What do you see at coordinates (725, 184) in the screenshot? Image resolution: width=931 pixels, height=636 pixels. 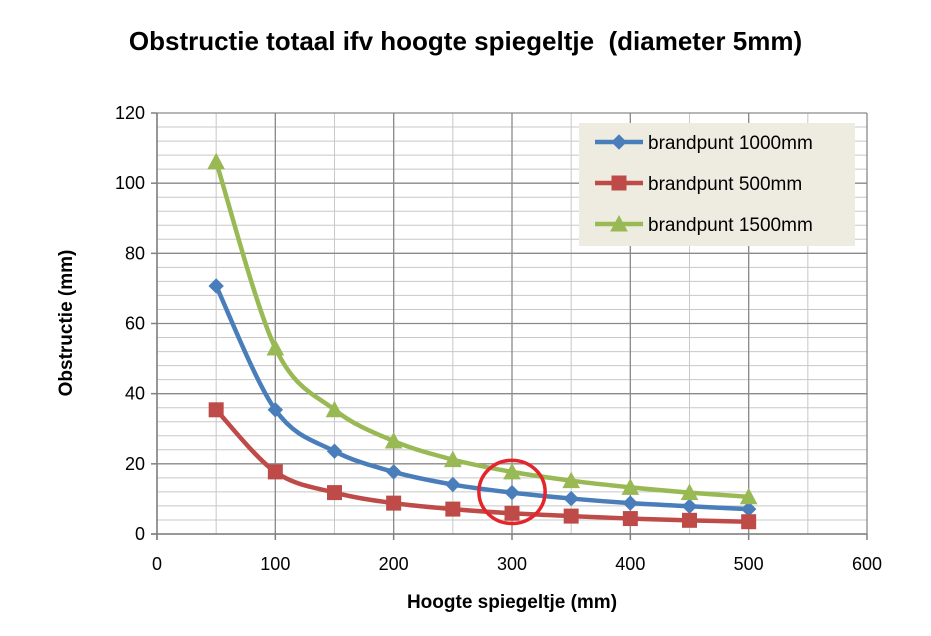 I see `legend-label: brandpunt 500mm` at bounding box center [725, 184].